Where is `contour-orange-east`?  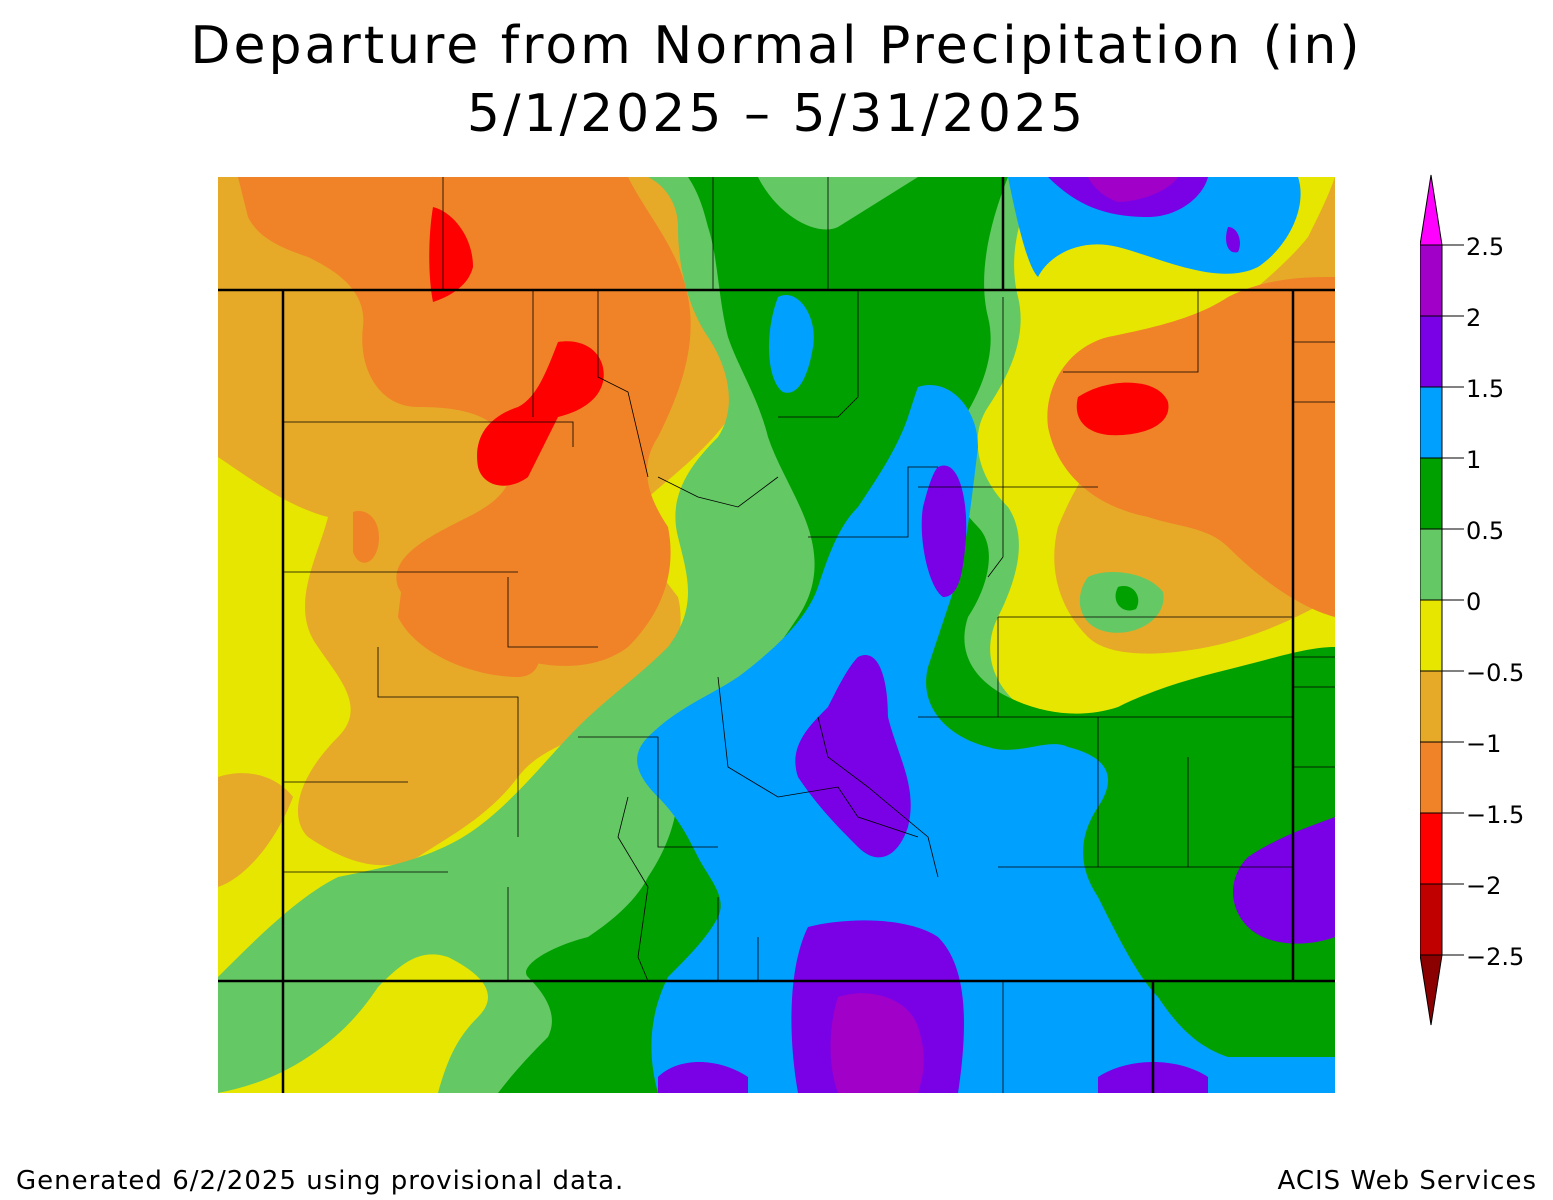
contour-orange-east is located at coordinates (1191, 447).